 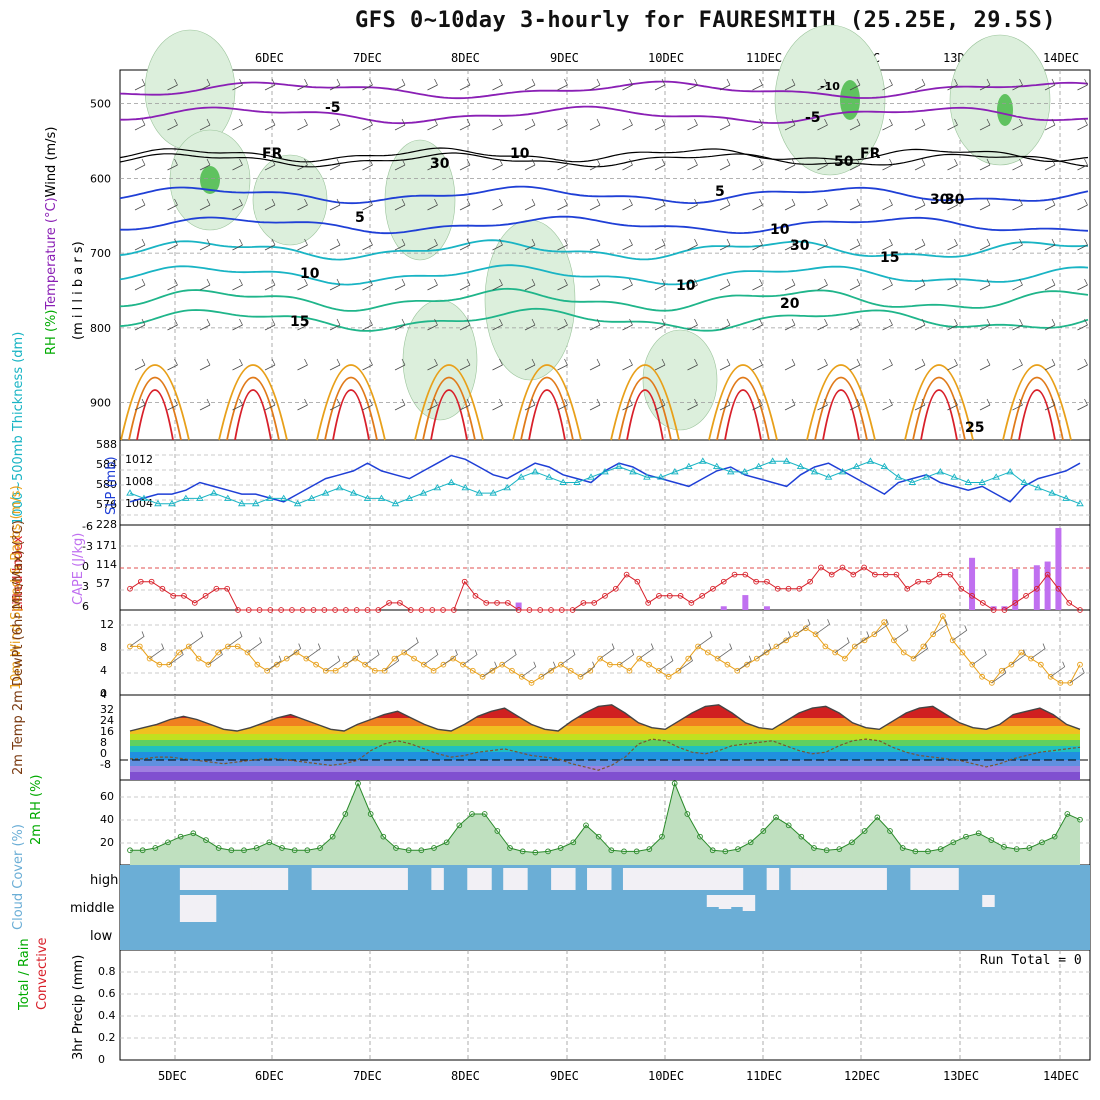 What do you see at coordinates (1031, 960) in the screenshot?
I see `run-total-annotation: Run Total = 0` at bounding box center [1031, 960].